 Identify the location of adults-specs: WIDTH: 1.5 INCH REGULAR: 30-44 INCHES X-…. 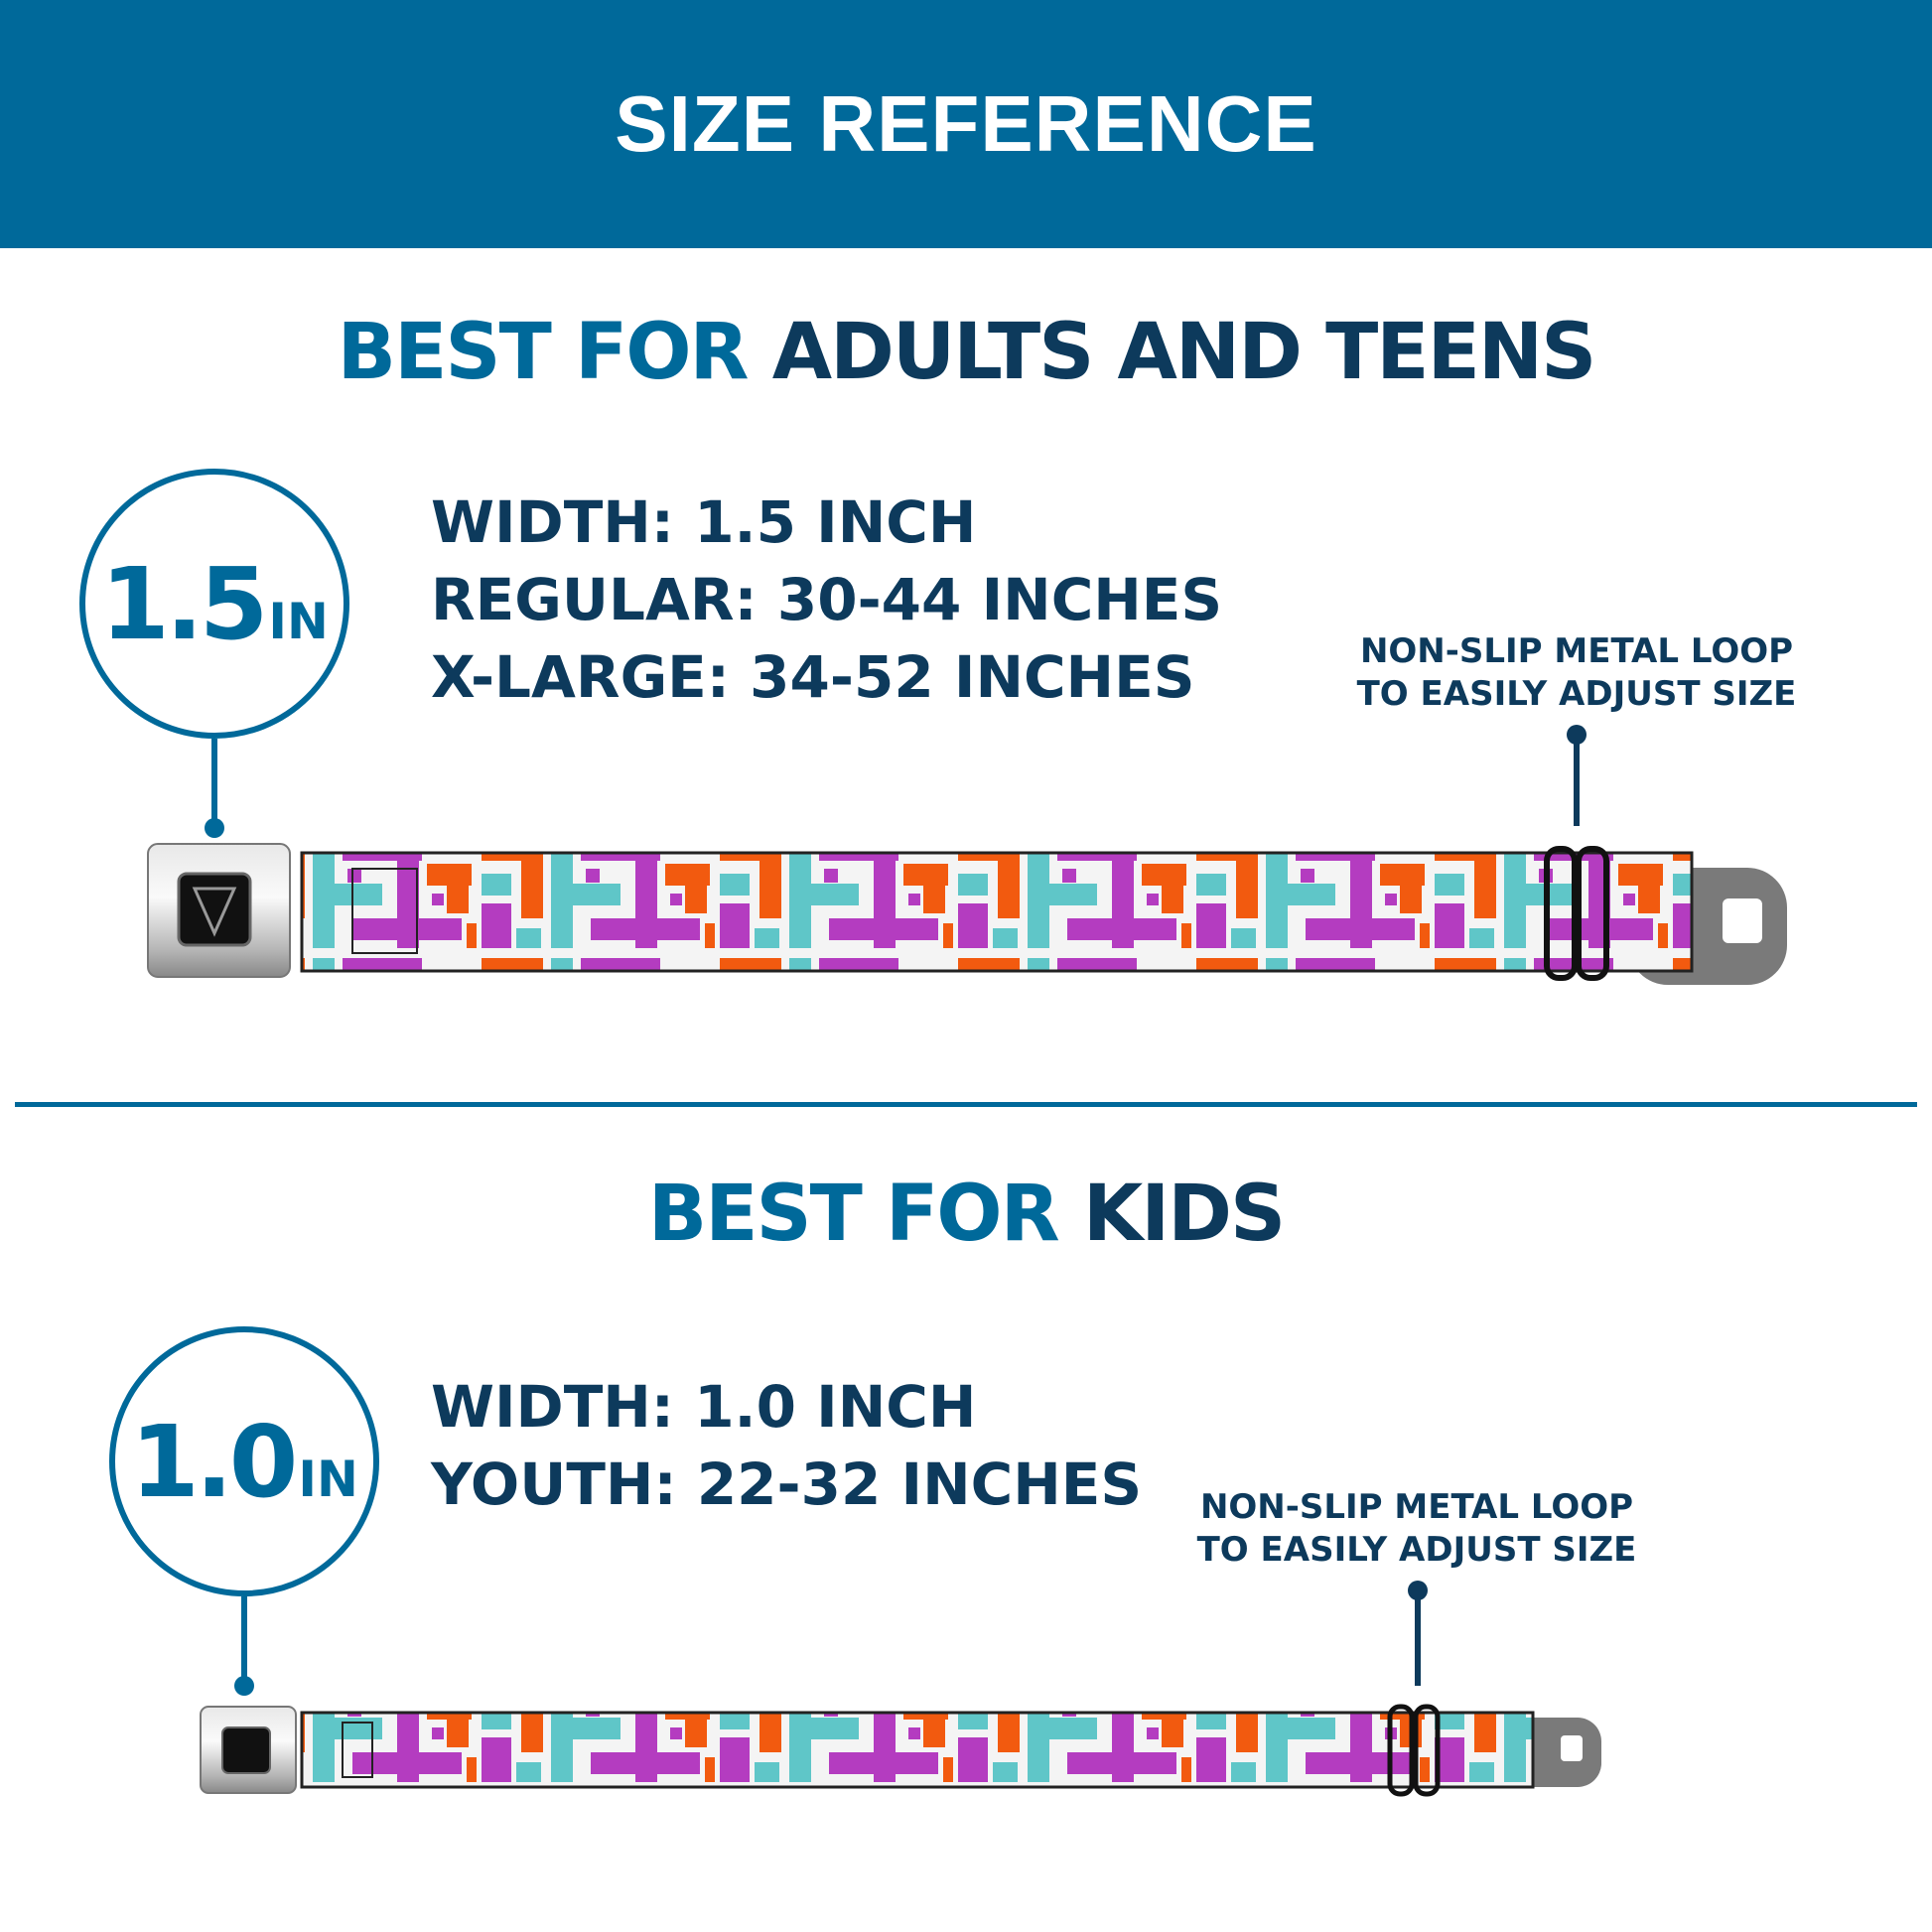
(827, 599).